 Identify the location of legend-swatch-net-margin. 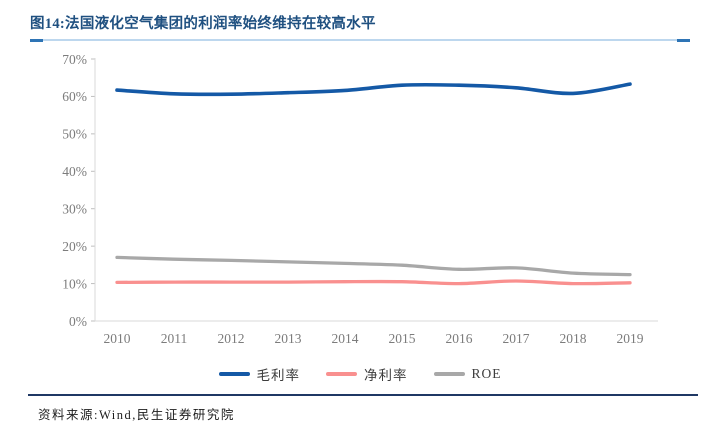
(341, 374).